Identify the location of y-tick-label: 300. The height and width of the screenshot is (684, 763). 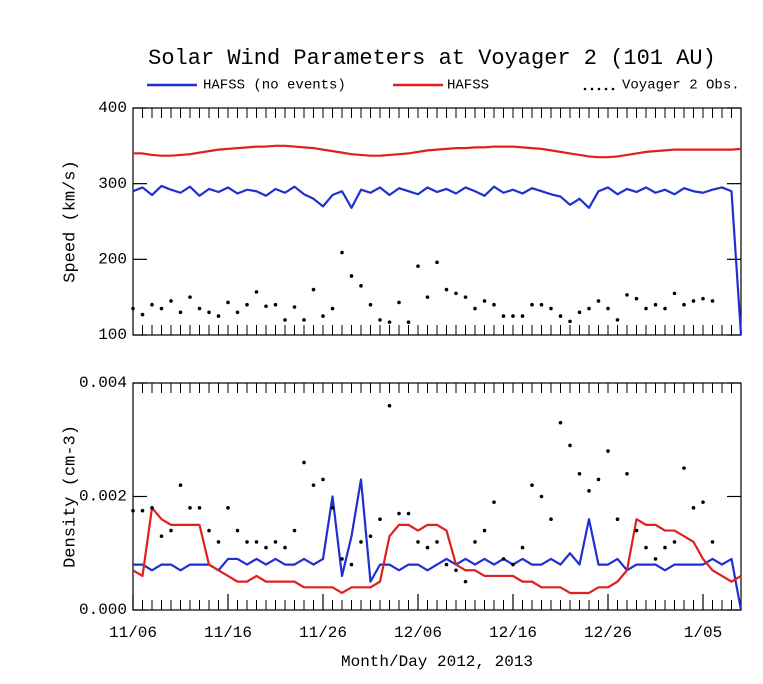
(112, 184).